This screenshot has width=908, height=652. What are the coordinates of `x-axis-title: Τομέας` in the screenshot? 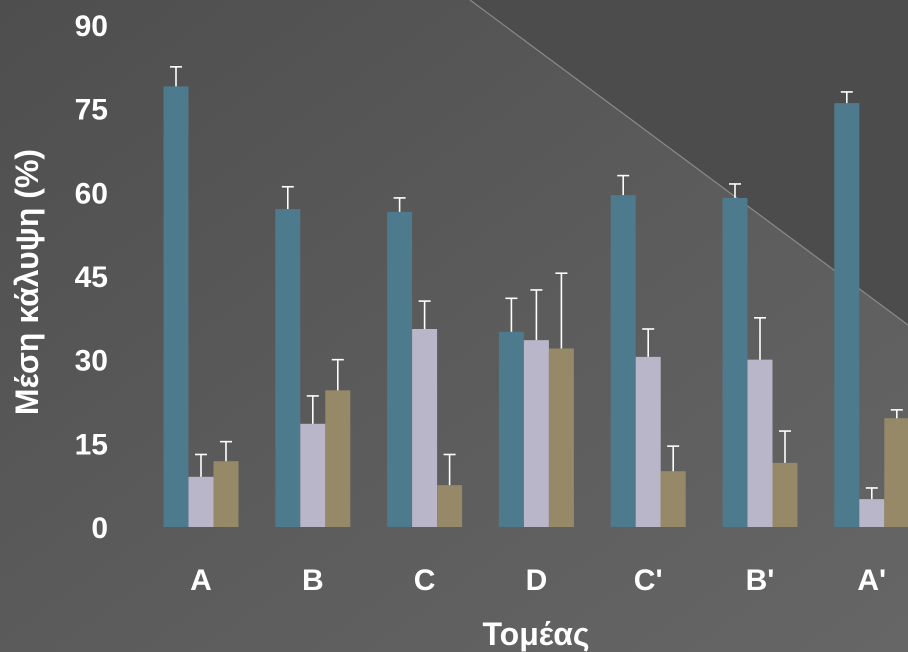 It's located at (535, 634).